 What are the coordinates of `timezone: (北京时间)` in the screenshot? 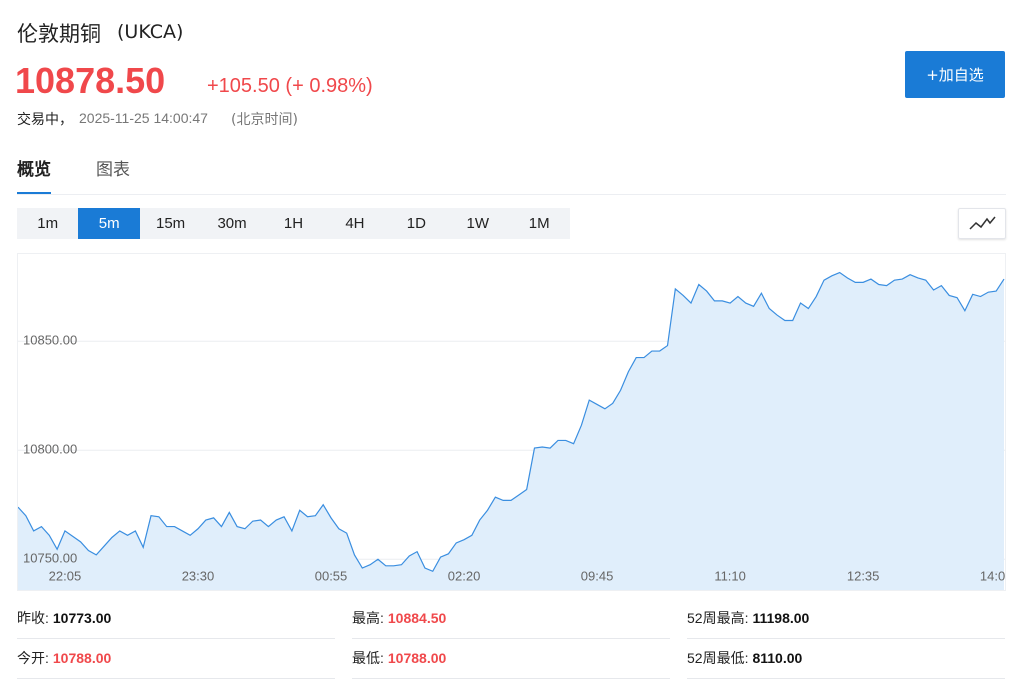 It's located at (264, 120).